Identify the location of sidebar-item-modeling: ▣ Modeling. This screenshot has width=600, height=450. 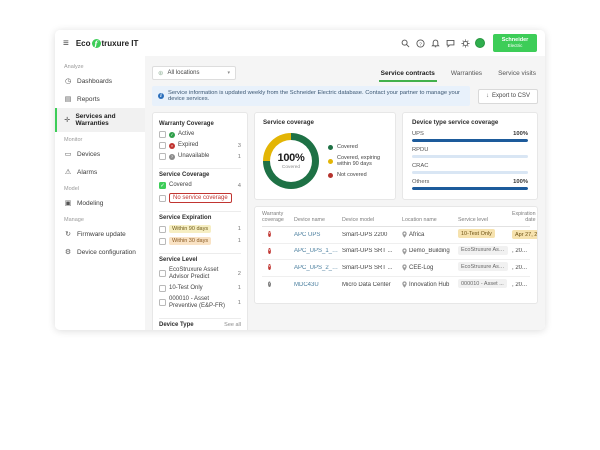
(100, 203).